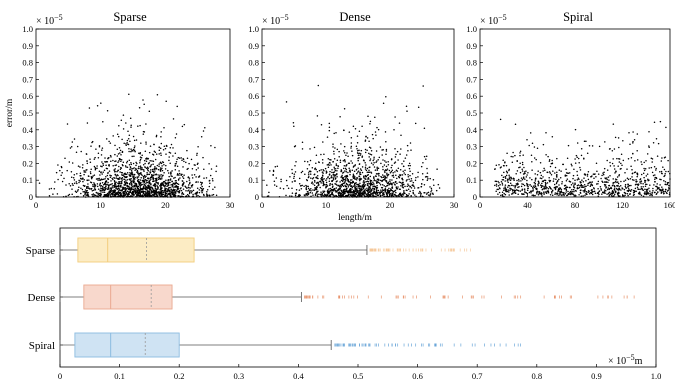 Image resolution: width=675 pixels, height=385 pixels. Describe the element at coordinates (331, 297) in the screenshot. I see `box-series-dense: Dense` at that location.